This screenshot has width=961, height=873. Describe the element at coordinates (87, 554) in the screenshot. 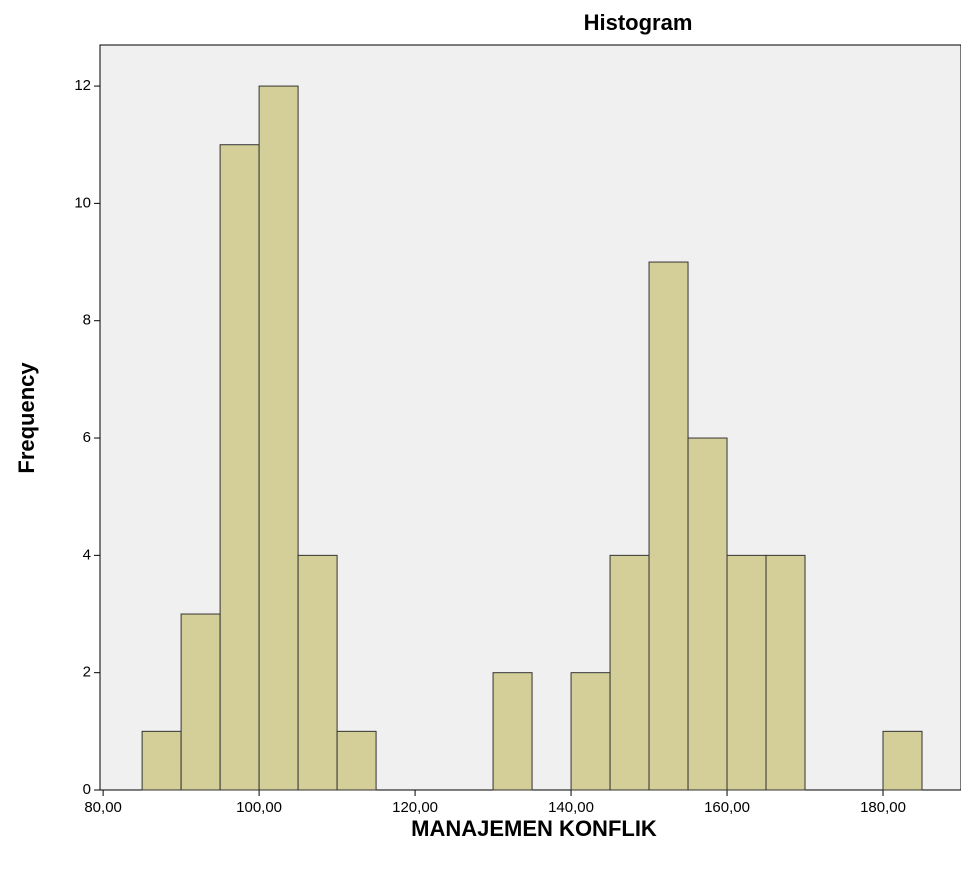

I see `y-tick-label: 4` at that location.